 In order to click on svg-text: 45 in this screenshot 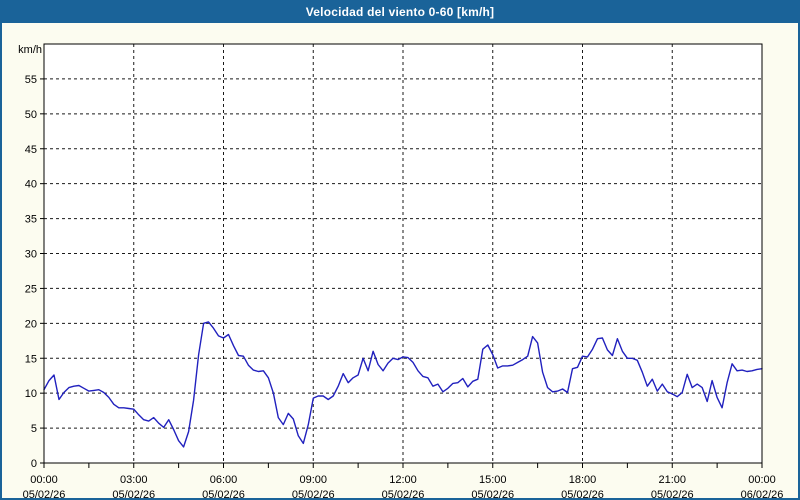, I will do `click(31, 150)`.